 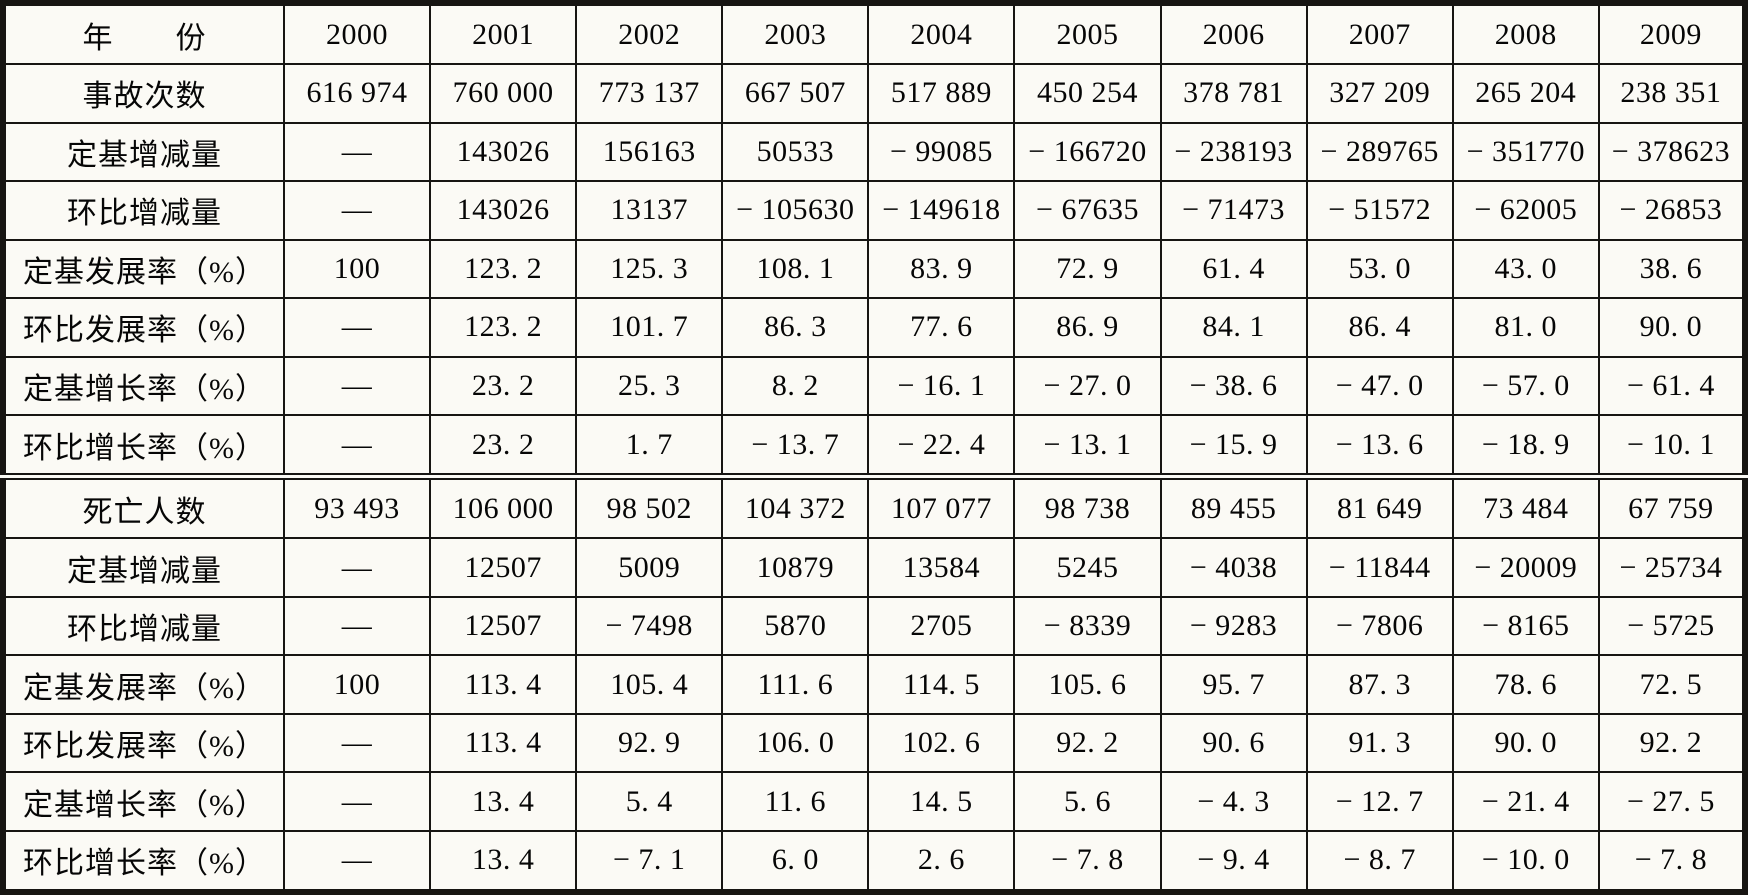 I want to click on value-cell: 90. 0, so click(x=1672, y=327).